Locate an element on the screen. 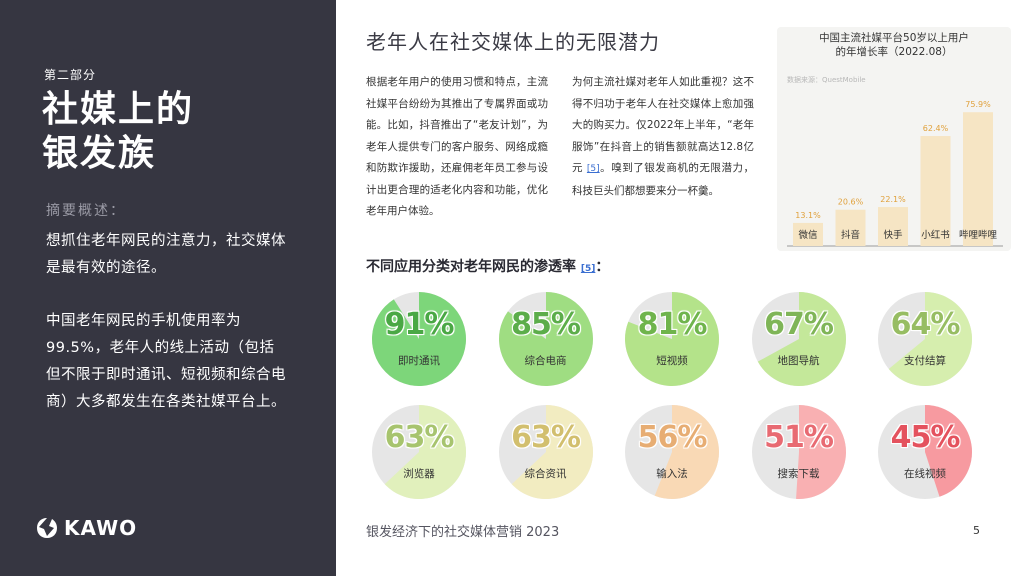 The image size is (1024, 576). section-title-line-2: 银发族 is located at coordinates (99, 153).